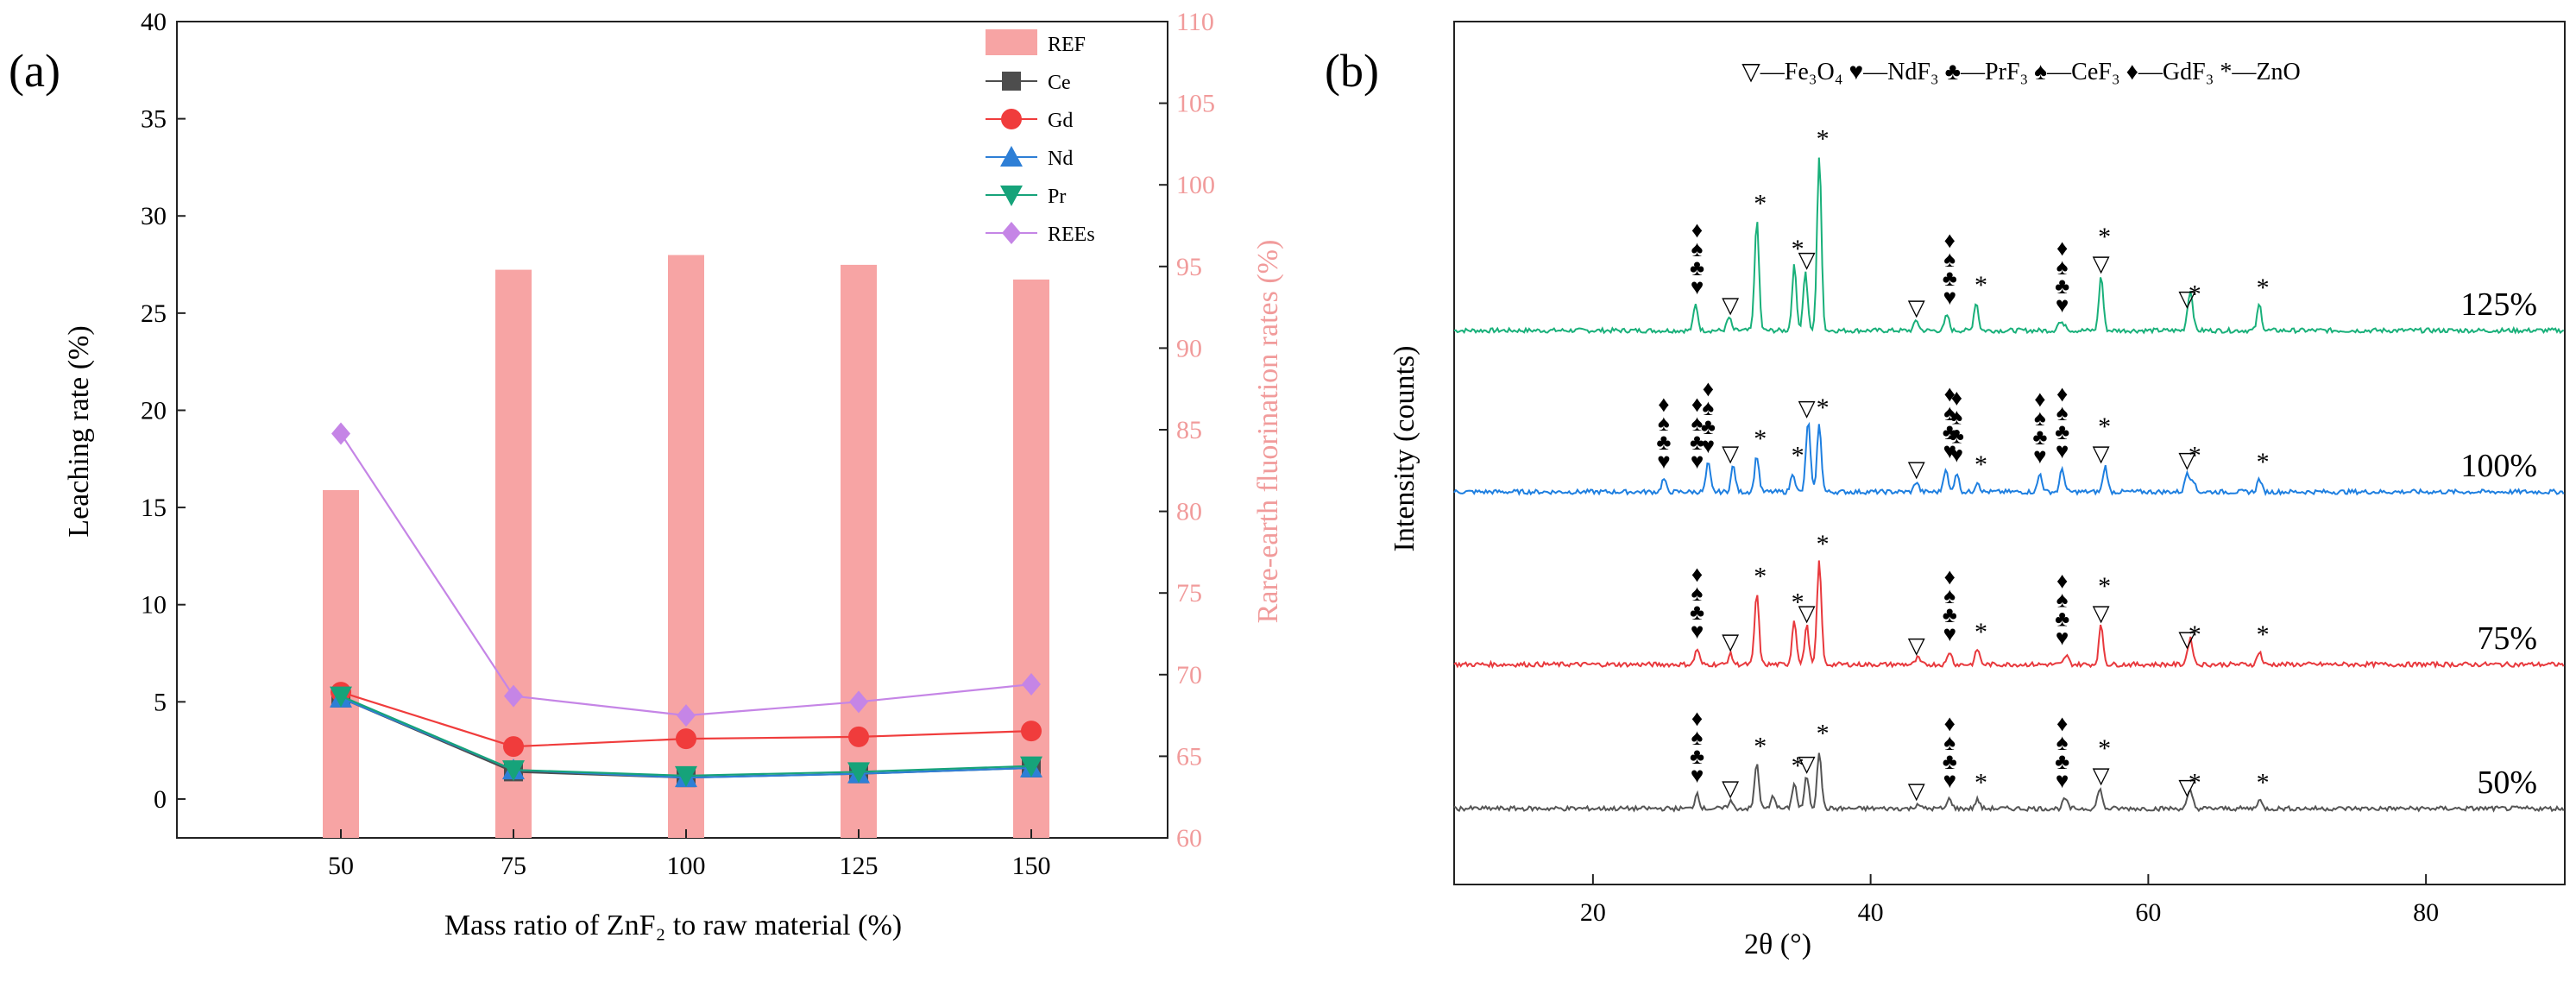 This screenshot has height=982, width=2576. What do you see at coordinates (513, 866) in the screenshot?
I see `x-tick-label-a: 75` at bounding box center [513, 866].